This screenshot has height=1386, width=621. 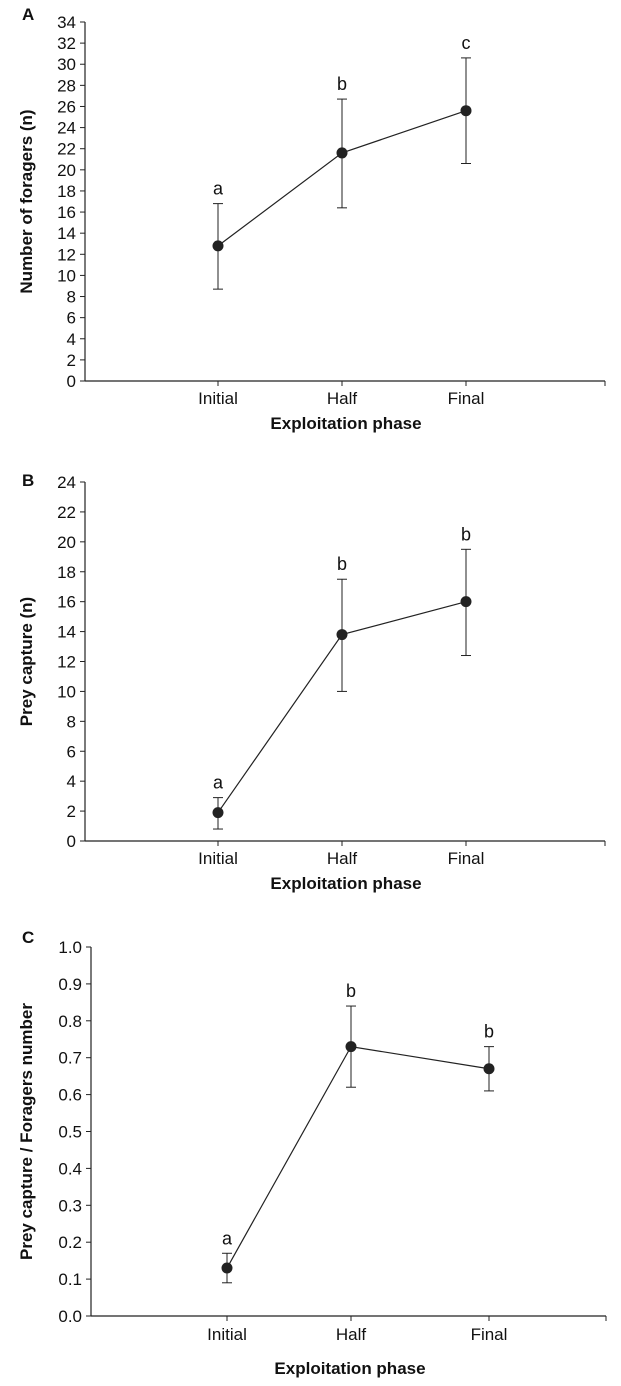 I want to click on y-tick-label: 32, so click(x=66, y=43).